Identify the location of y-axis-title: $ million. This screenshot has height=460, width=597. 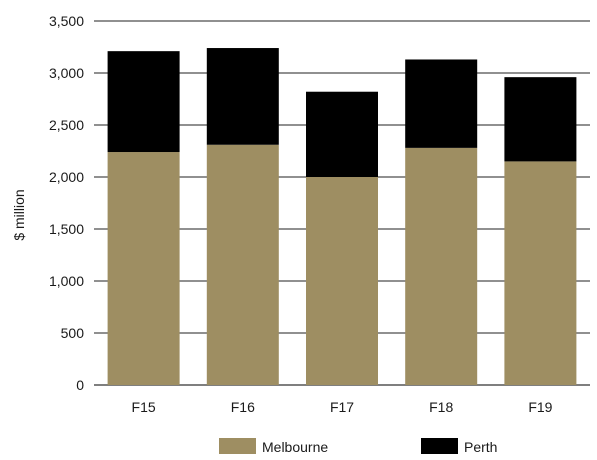
(19, 214).